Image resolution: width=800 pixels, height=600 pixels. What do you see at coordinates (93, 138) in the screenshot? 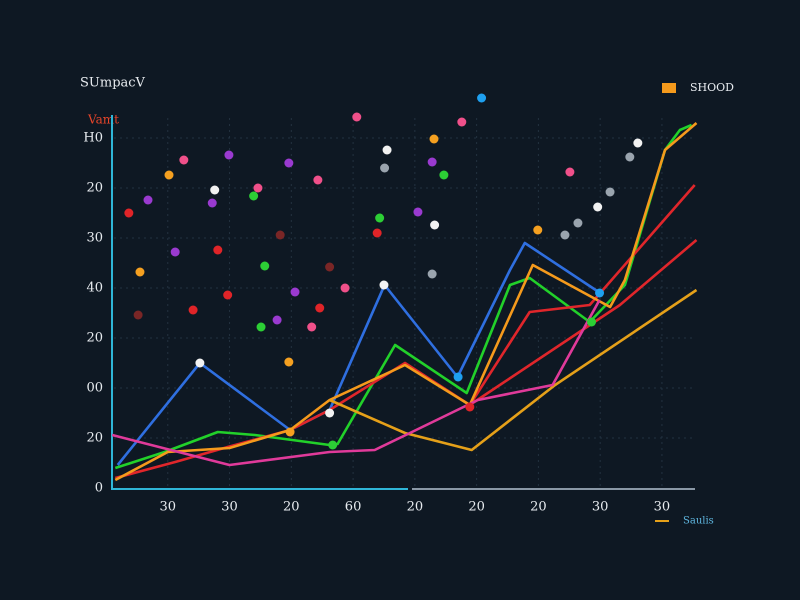
I see `y-tick-label: H0` at bounding box center [93, 138].